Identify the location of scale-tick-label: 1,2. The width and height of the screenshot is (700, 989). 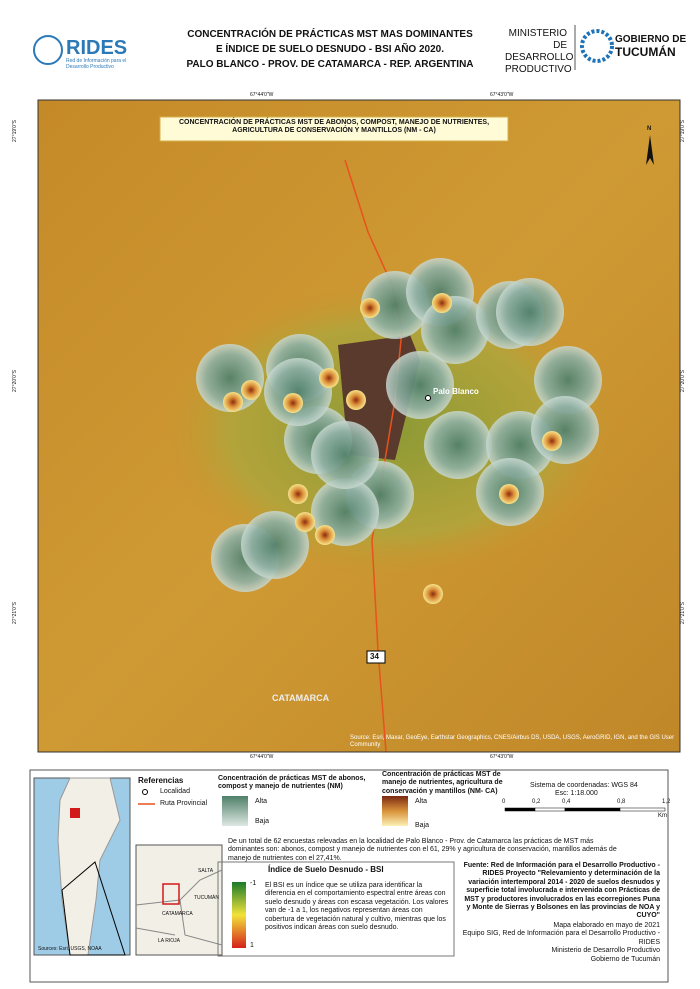
(666, 802).